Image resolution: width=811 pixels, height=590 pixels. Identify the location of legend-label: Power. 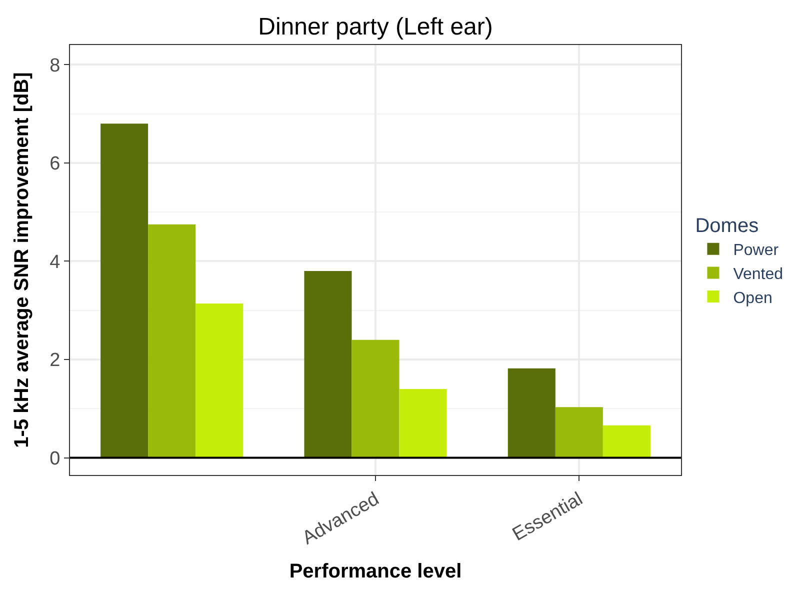
(756, 251).